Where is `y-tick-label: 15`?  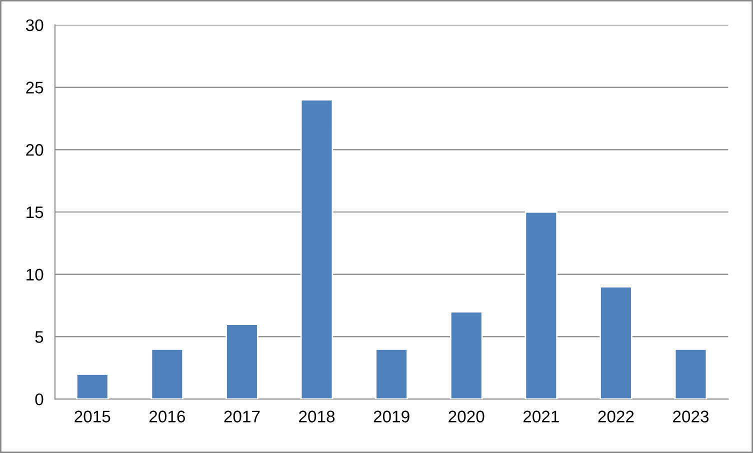 y-tick-label: 15 is located at coordinates (35, 212).